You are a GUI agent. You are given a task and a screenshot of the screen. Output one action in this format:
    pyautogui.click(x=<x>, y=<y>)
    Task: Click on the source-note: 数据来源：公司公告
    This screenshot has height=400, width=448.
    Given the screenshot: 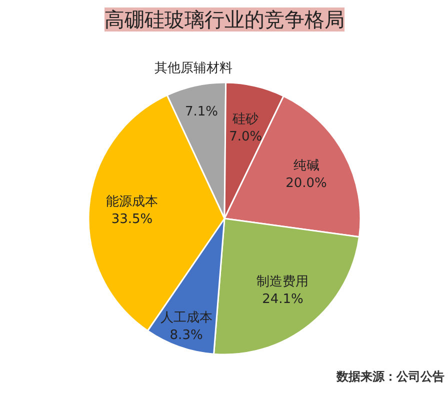 What is the action you would take?
    pyautogui.click(x=390, y=377)
    